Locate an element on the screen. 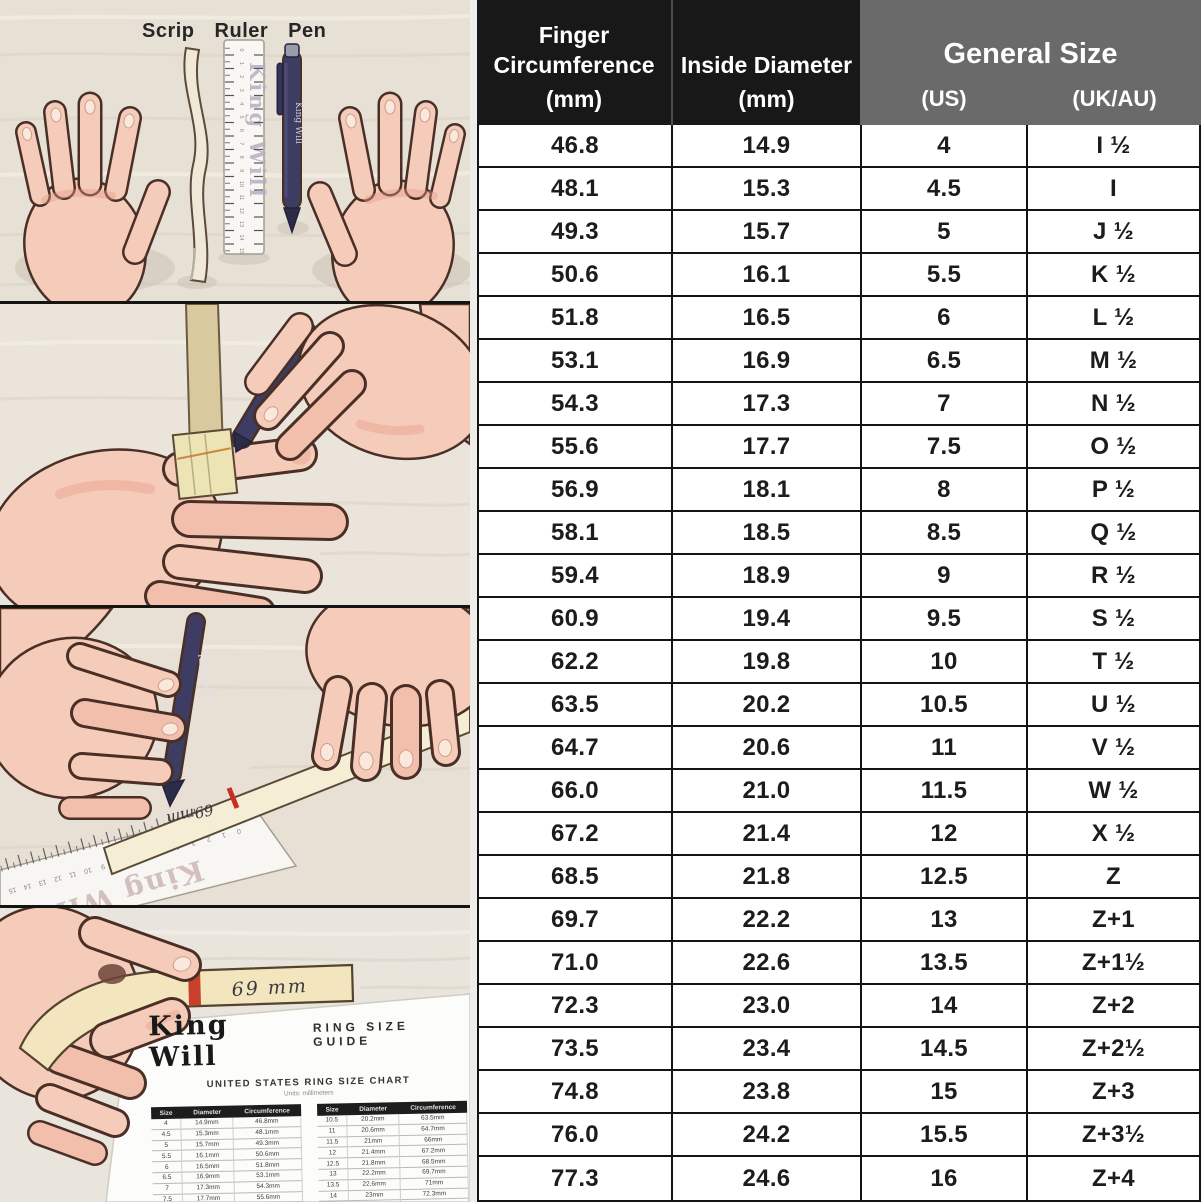 The width and height of the screenshot is (1201, 1202). table-cell: 67.2 is located at coordinates (576, 834).